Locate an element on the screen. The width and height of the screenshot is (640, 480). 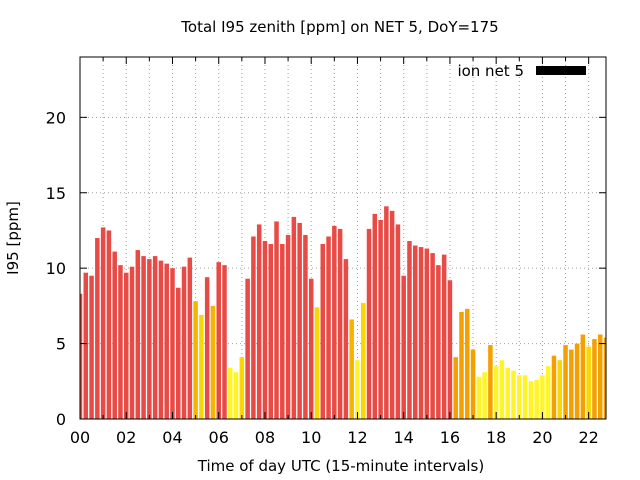
x-tick-labels: 00 02 04 06 08 10 12 14 16 18 20 22 is located at coordinates (334, 437).